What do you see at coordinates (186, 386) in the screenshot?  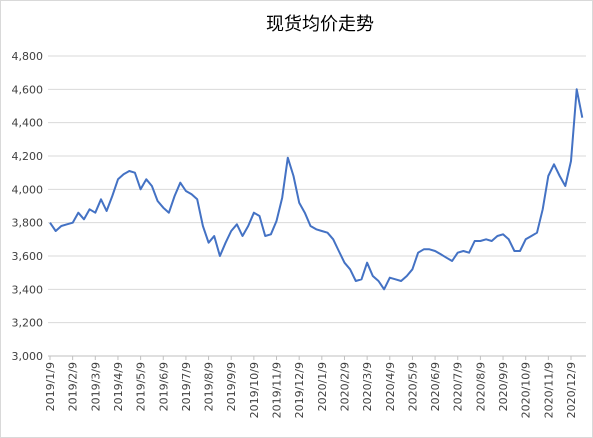 I see `x-tick-label: 2019/7/9` at bounding box center [186, 386].